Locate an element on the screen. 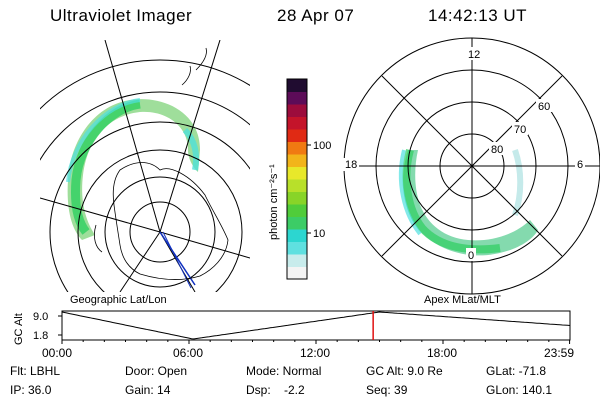 The height and width of the screenshot is (400, 600). ip-info: IP: 36.0 is located at coordinates (31, 390).